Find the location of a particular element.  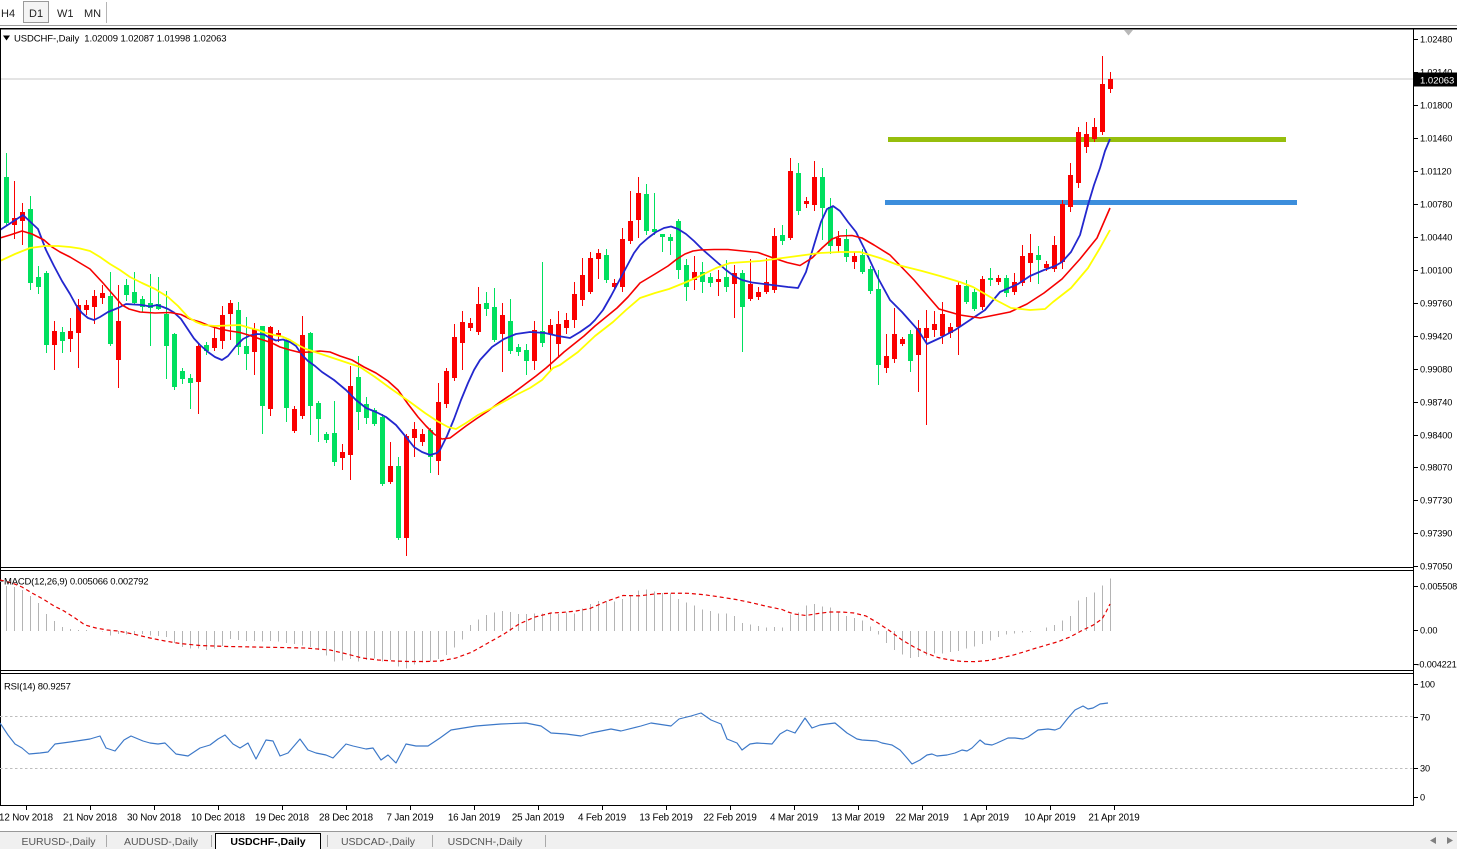

svg-text: 0.99760 is located at coordinates (1436, 304).